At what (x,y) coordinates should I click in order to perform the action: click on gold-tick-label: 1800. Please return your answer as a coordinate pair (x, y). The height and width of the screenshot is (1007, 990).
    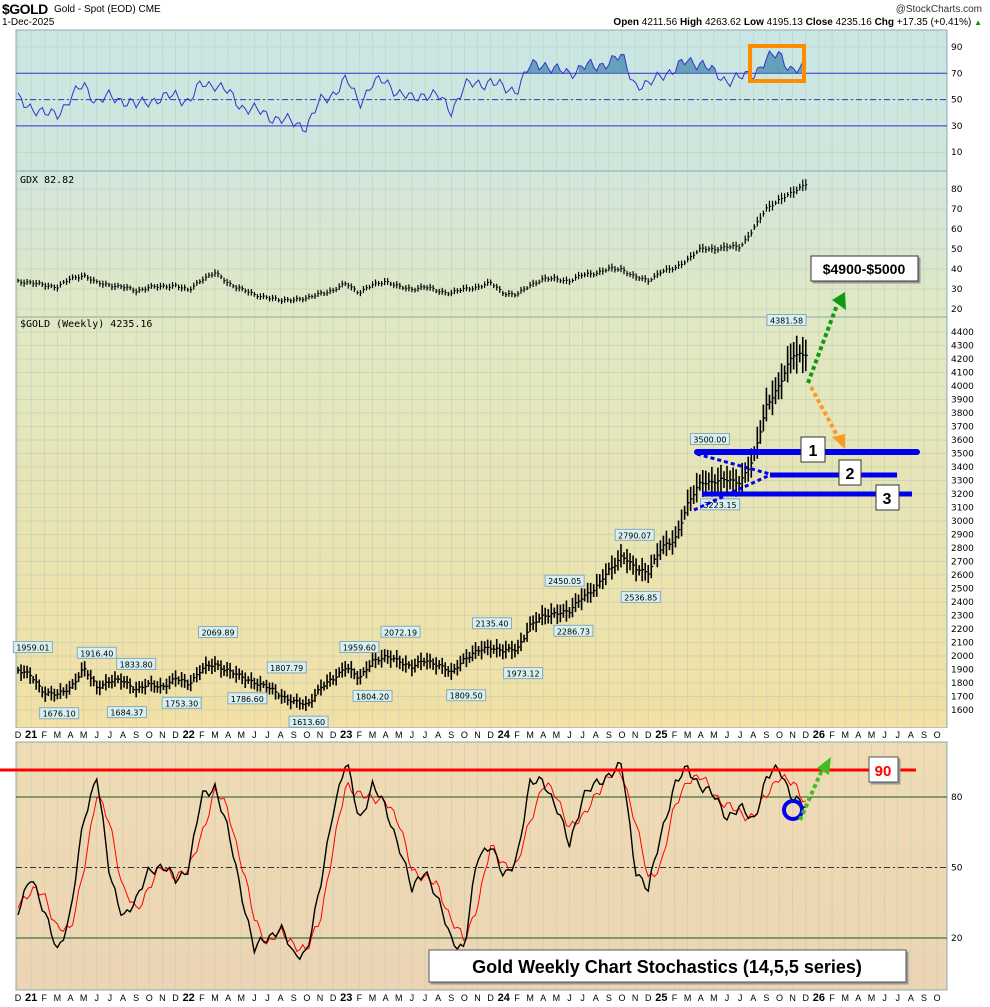
    Looking at the image, I should click on (962, 684).